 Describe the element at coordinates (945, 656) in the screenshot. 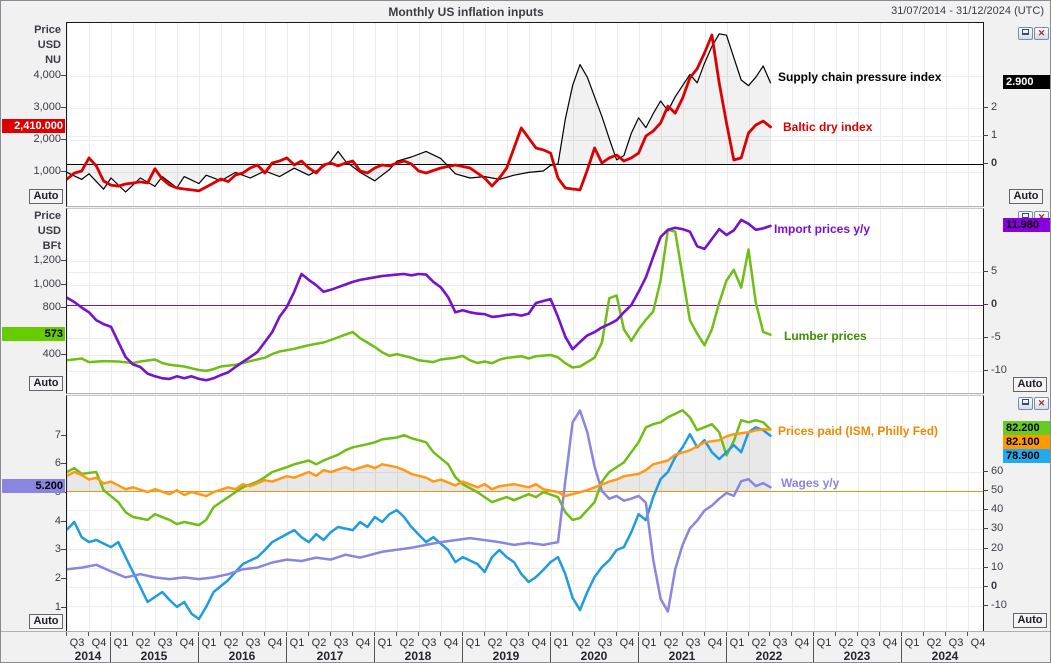

I see `year-label: 2024` at that location.